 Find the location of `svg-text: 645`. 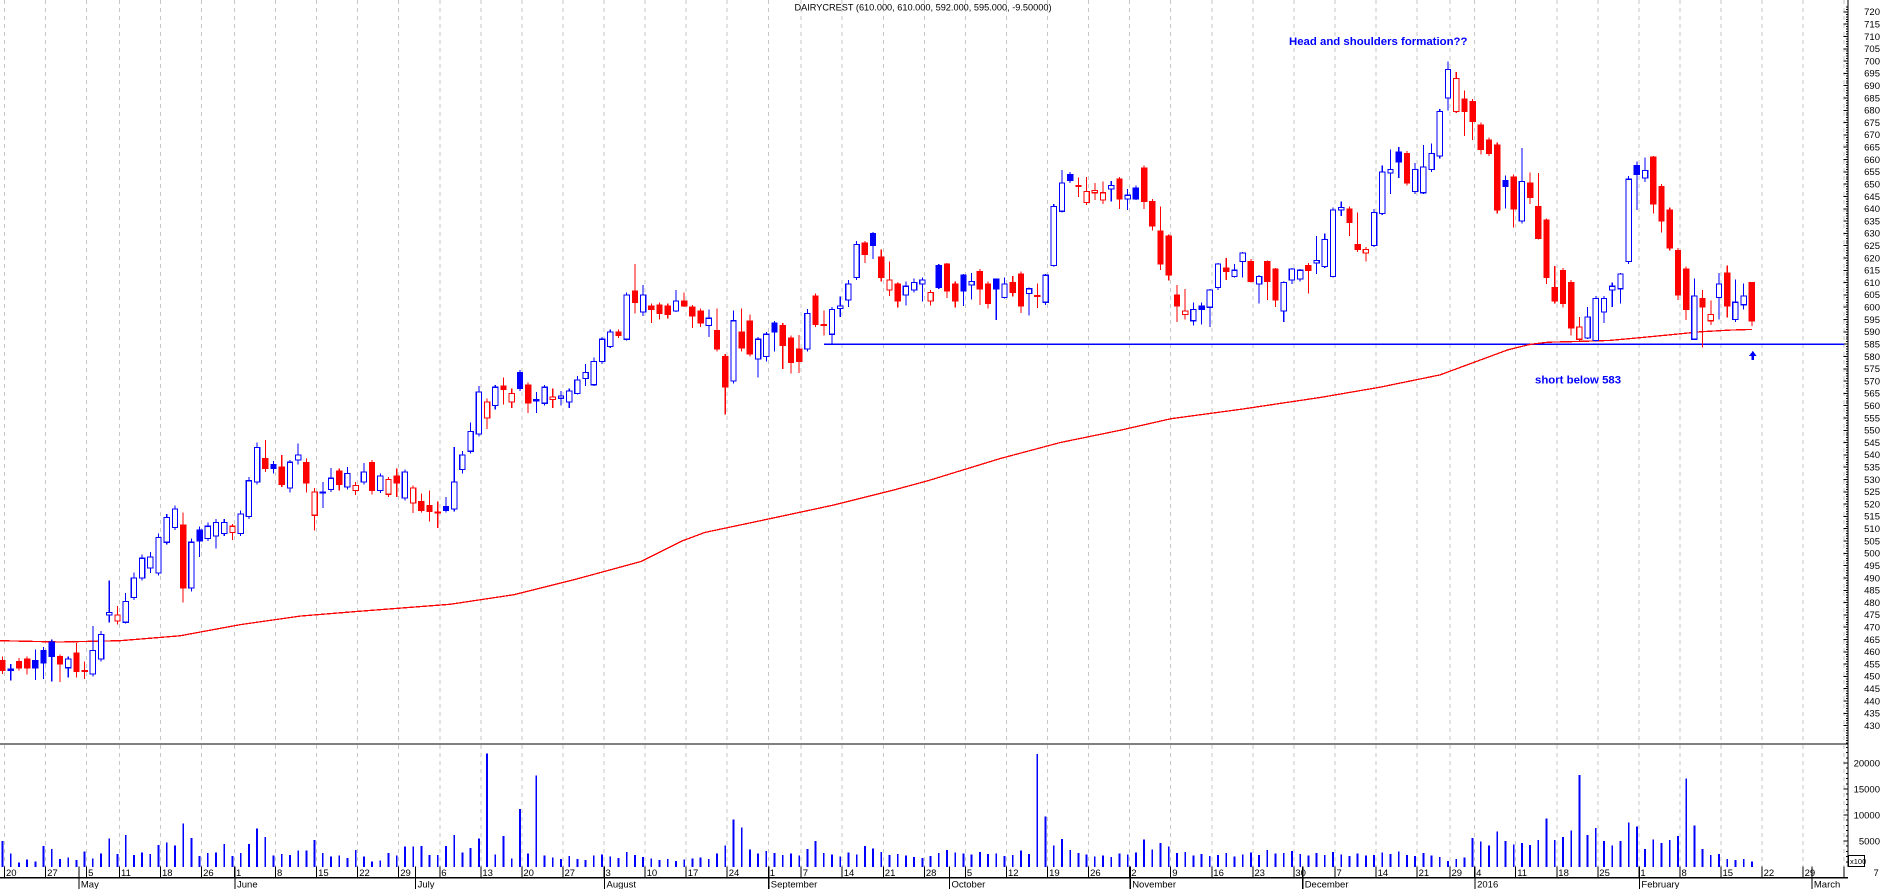

svg-text: 645 is located at coordinates (1872, 197).